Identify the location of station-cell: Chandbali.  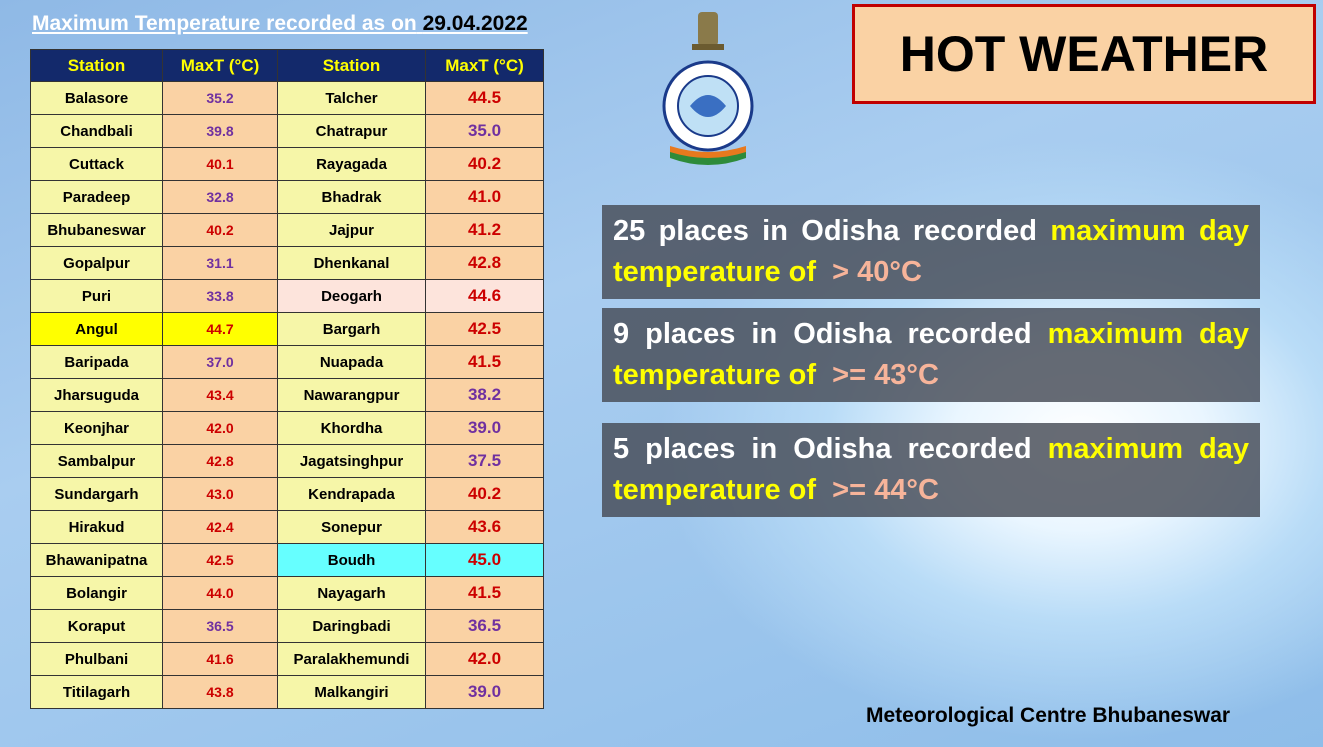
(96, 131).